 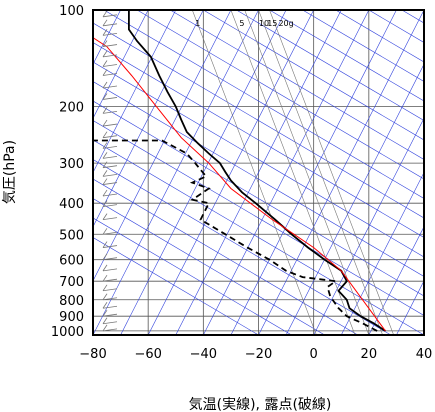 What do you see at coordinates (71, 261) in the screenshot?
I see `y-tick-label: 600` at bounding box center [71, 261].